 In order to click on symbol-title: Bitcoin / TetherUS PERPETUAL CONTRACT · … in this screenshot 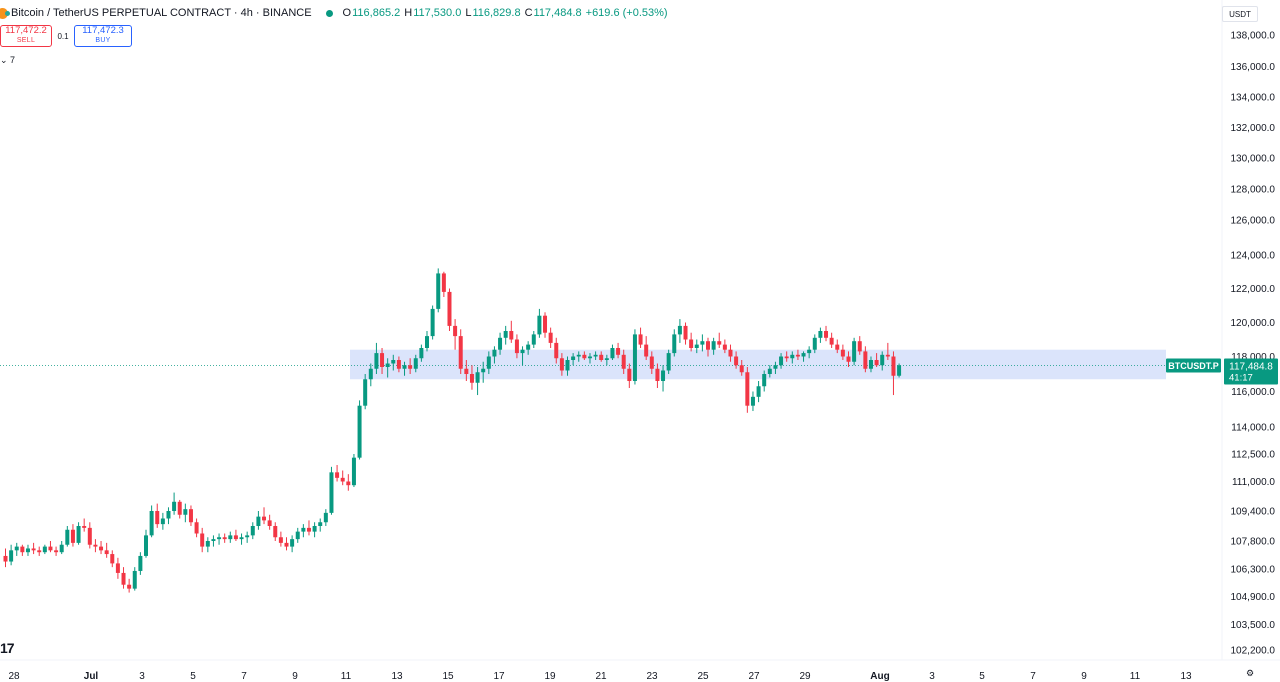, I will do `click(161, 13)`.